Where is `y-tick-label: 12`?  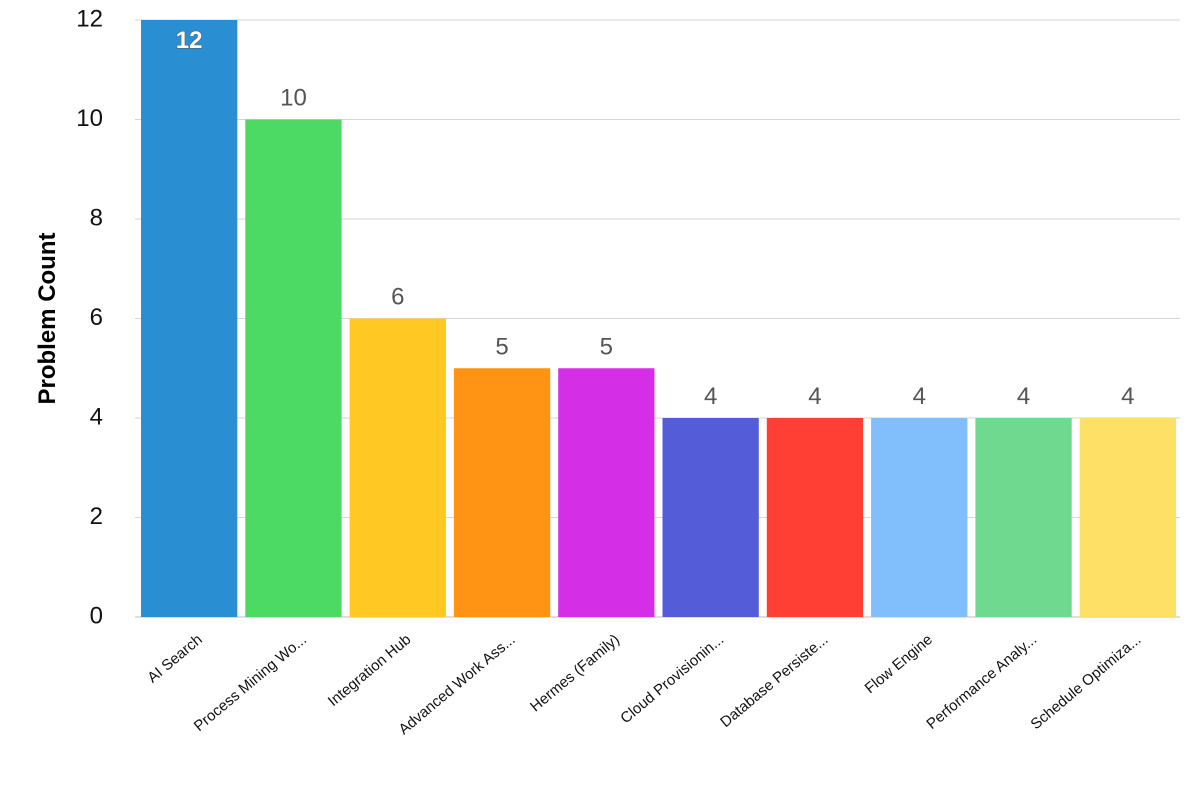 y-tick-label: 12 is located at coordinates (89, 18).